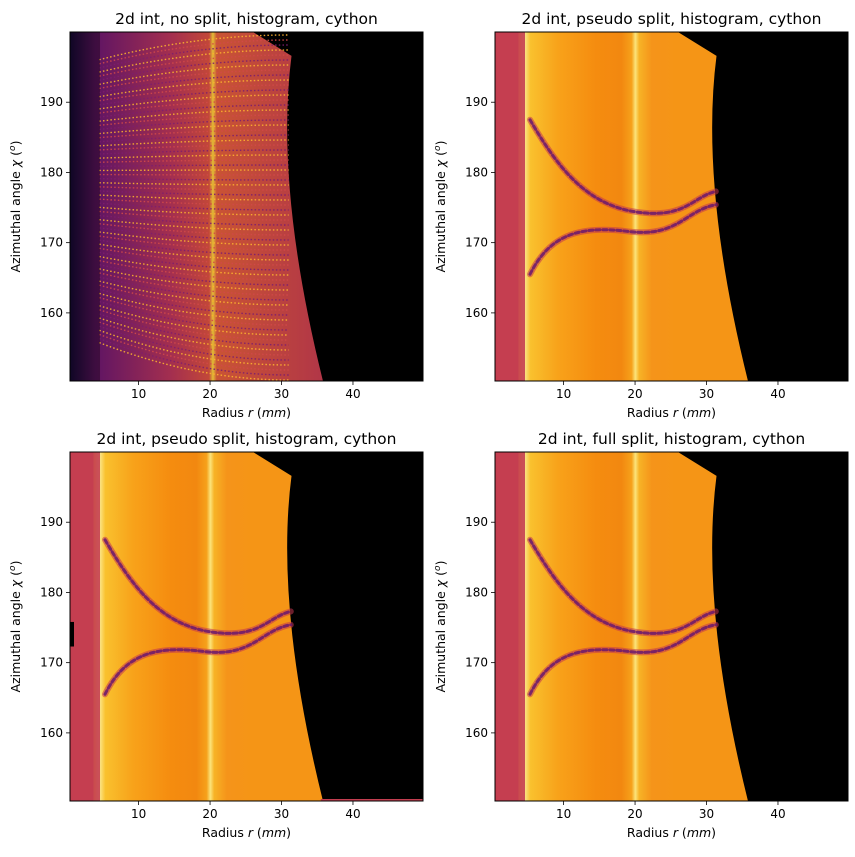  I want to click on intensity-region, so click(196, 206).